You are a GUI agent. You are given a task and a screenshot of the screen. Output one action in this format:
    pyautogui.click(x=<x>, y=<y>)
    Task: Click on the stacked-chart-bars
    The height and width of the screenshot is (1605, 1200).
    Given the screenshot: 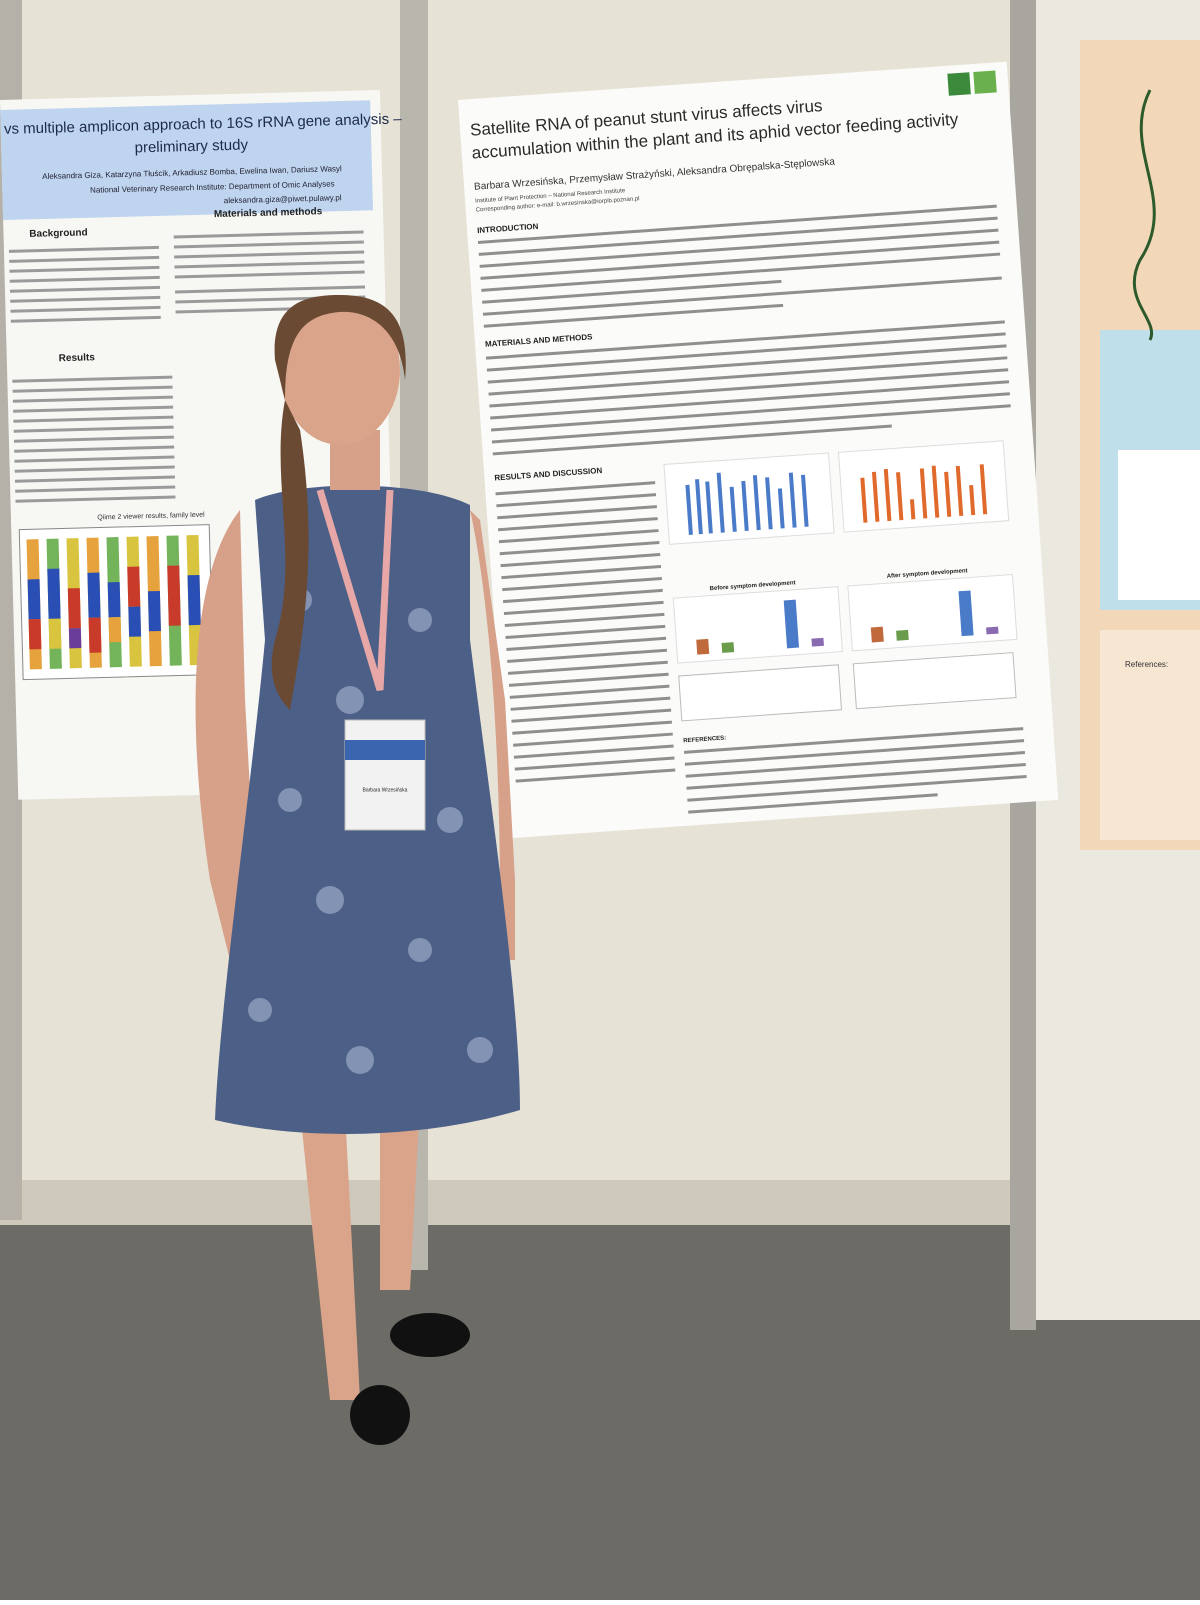 What is the action you would take?
    pyautogui.click(x=114, y=602)
    